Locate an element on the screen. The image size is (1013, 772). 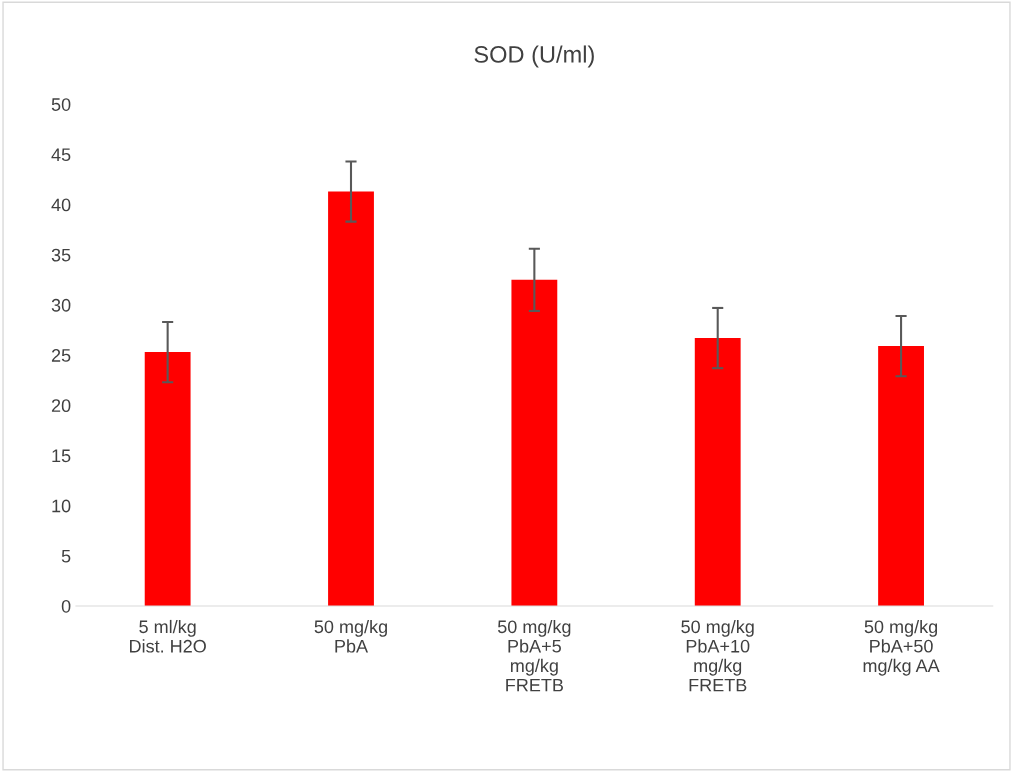
y-tick-label: 20 is located at coordinates (61, 406).